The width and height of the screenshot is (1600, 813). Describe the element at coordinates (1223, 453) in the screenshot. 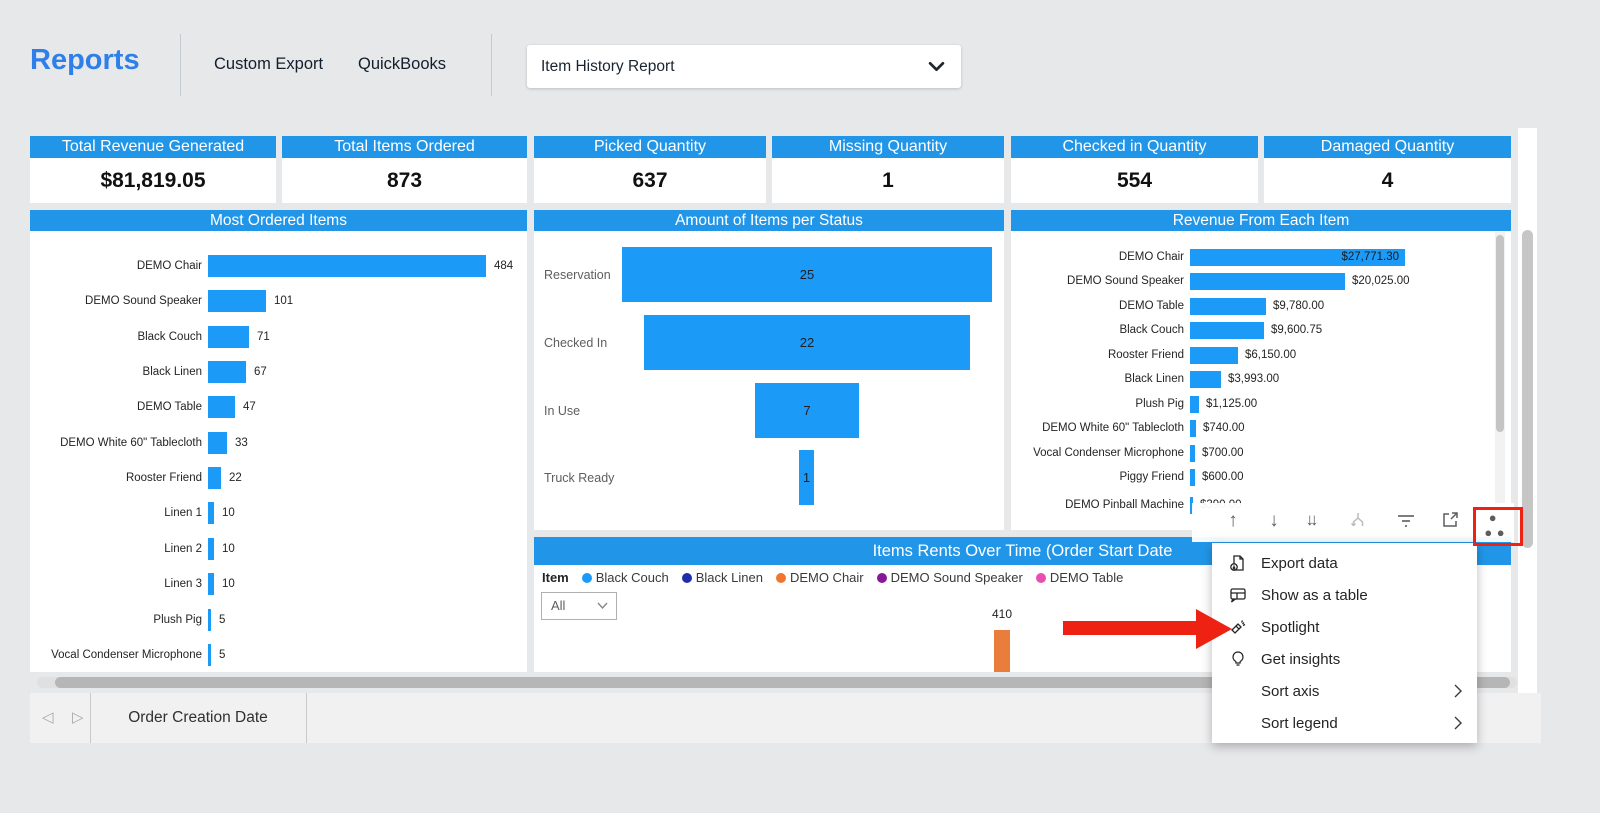

I see `bar-value: $700.00` at that location.